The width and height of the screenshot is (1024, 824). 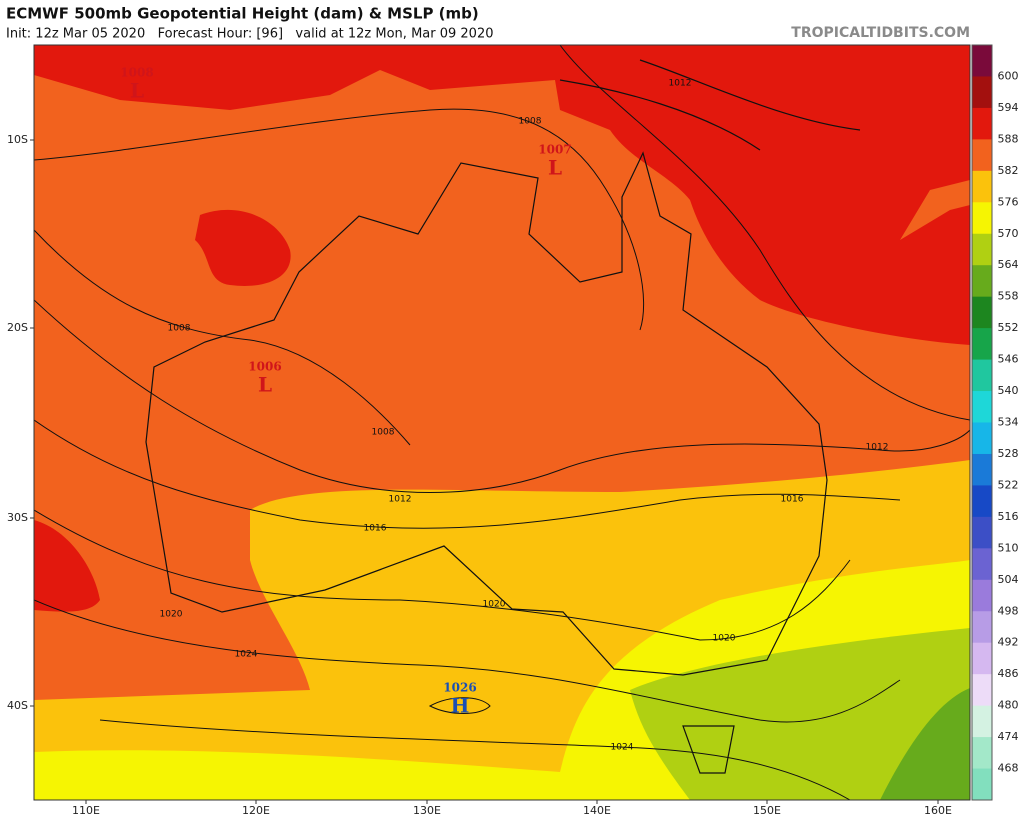 What do you see at coordinates (880, 33) in the screenshot?
I see `credit: TROPICALTIDBITS.COM` at bounding box center [880, 33].